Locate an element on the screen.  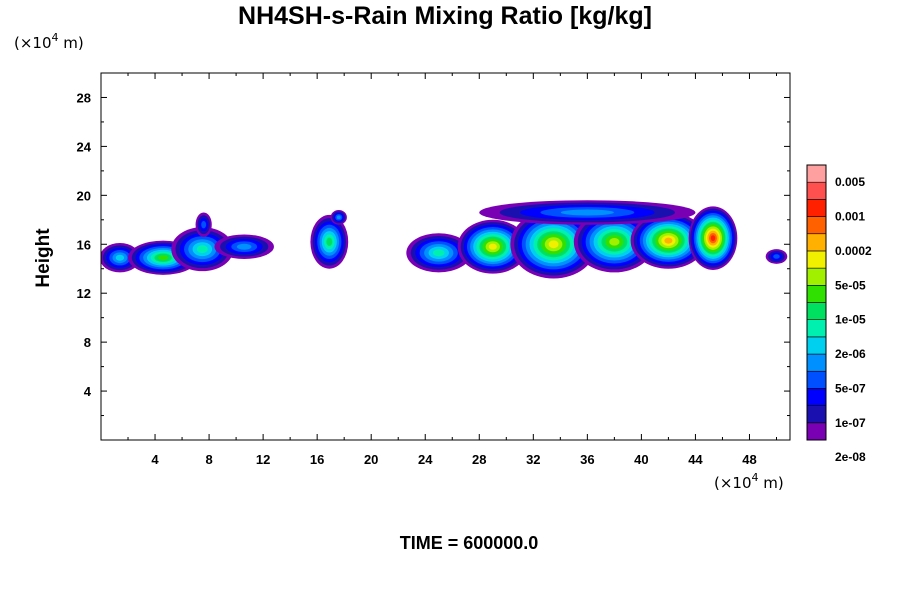
y-tick-label: 28 is located at coordinates (84, 97).